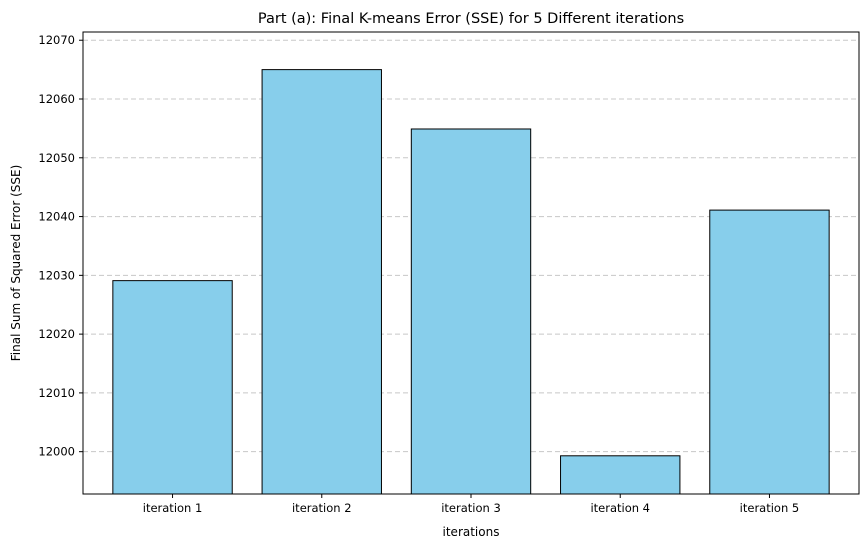  What do you see at coordinates (56, 158) in the screenshot?
I see `y-tick-label: 12050` at bounding box center [56, 158].